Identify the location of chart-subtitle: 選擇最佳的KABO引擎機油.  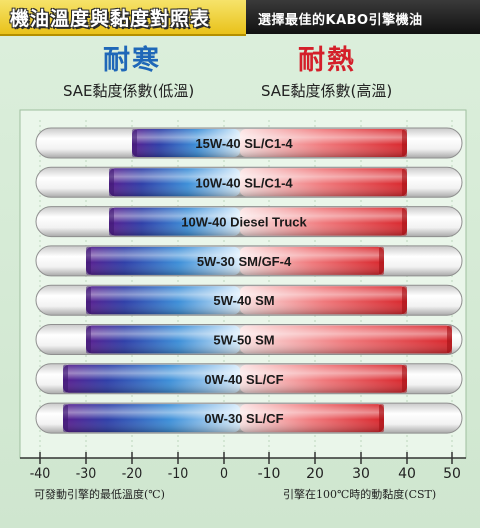
(340, 20).